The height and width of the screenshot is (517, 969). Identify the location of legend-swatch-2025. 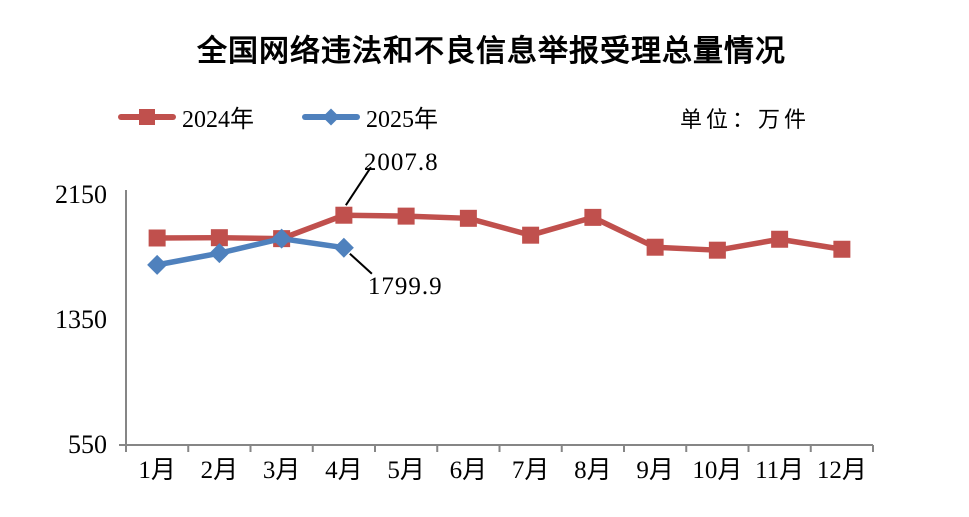
(331, 117).